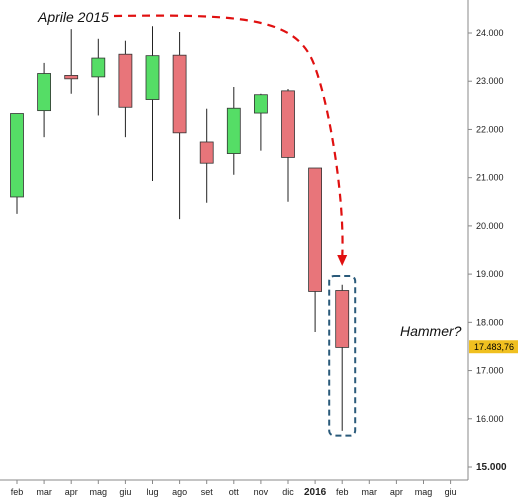 The image size is (518, 503). I want to click on annotation-hammer: Hammer?, so click(431, 331).